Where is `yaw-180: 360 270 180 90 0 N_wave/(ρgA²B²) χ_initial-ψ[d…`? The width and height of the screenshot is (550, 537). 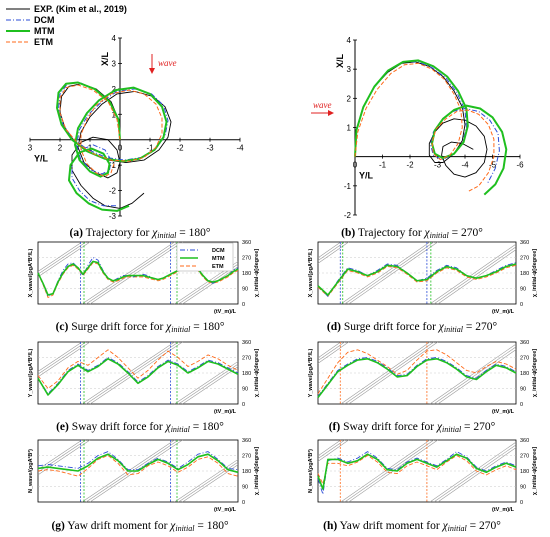
yaw-180: 360 270 180 90 0 N_wave/(ρgA²B²) χ_initial-ψ[d… is located at coordinates (143, 475).